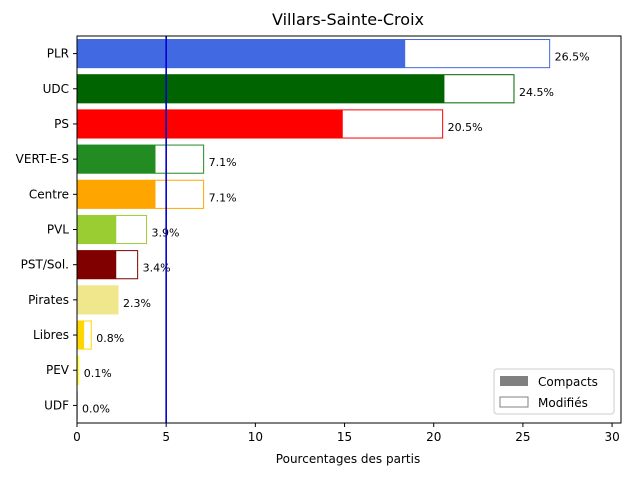 Image resolution: width=640 pixels, height=484 pixels. I want to click on x-tick-label: 15, so click(344, 437).